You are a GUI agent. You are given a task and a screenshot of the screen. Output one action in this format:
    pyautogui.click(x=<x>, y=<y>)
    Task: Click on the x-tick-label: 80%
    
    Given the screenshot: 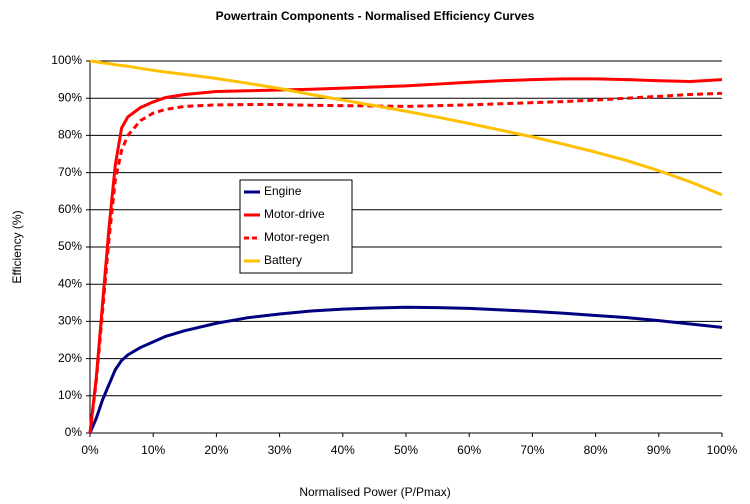 What is the action you would take?
    pyautogui.click(x=596, y=450)
    